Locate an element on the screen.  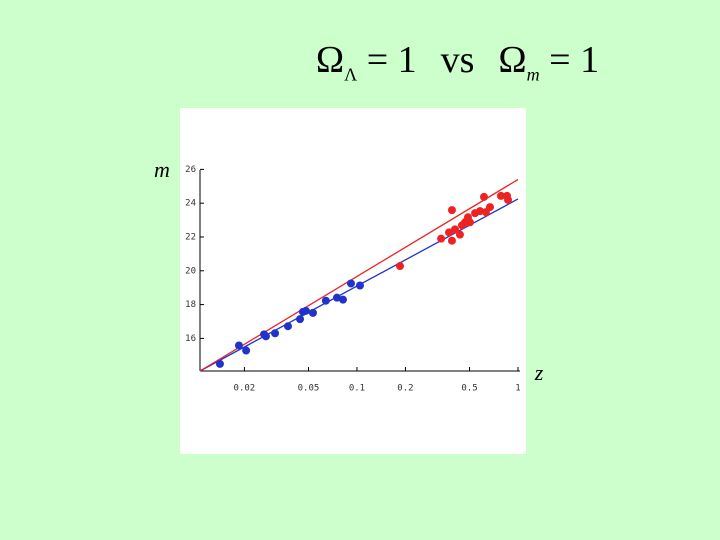
x-tick-label: 0.02 is located at coordinates (245, 389).